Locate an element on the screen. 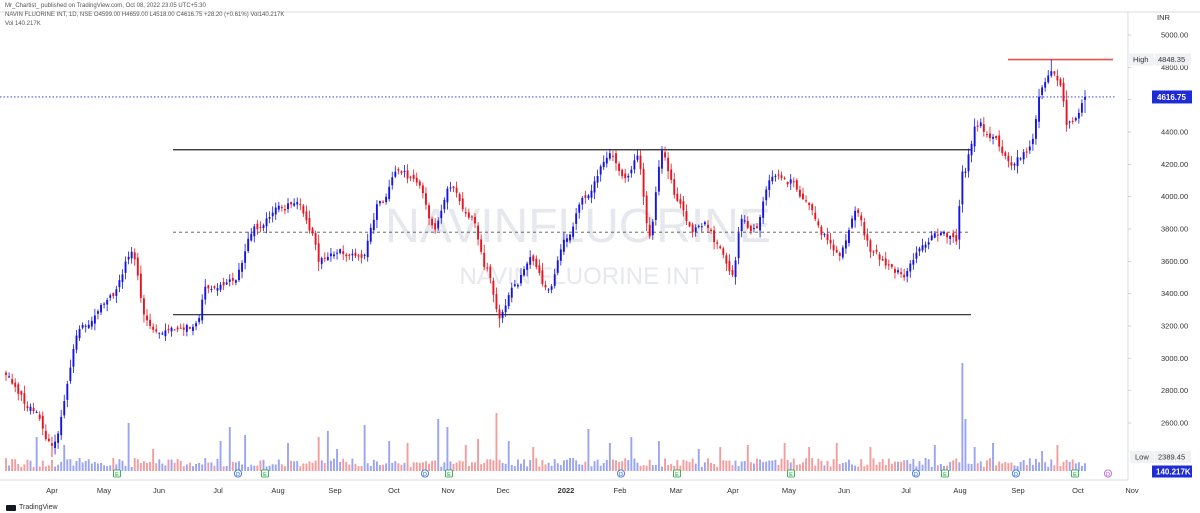 The height and width of the screenshot is (513, 1200). watermark-name: NAVIN FLUORINE INT is located at coordinates (582, 276).